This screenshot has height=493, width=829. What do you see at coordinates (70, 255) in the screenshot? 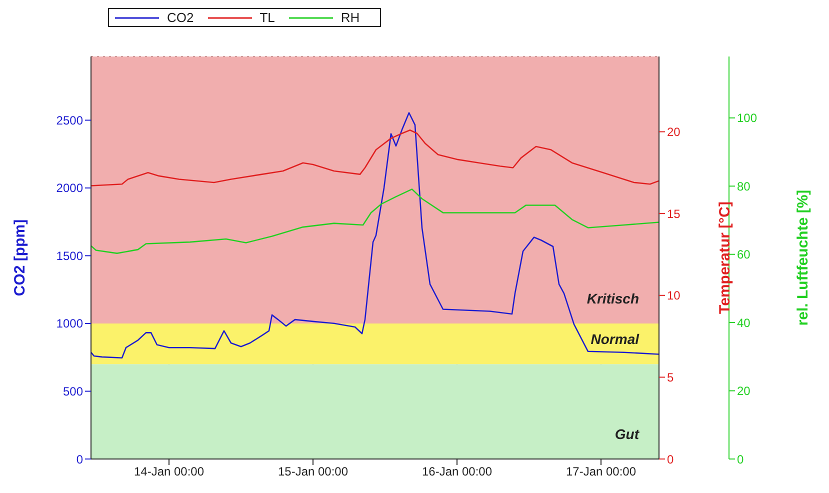
I see `y-tick-label: 1500` at bounding box center [70, 255].